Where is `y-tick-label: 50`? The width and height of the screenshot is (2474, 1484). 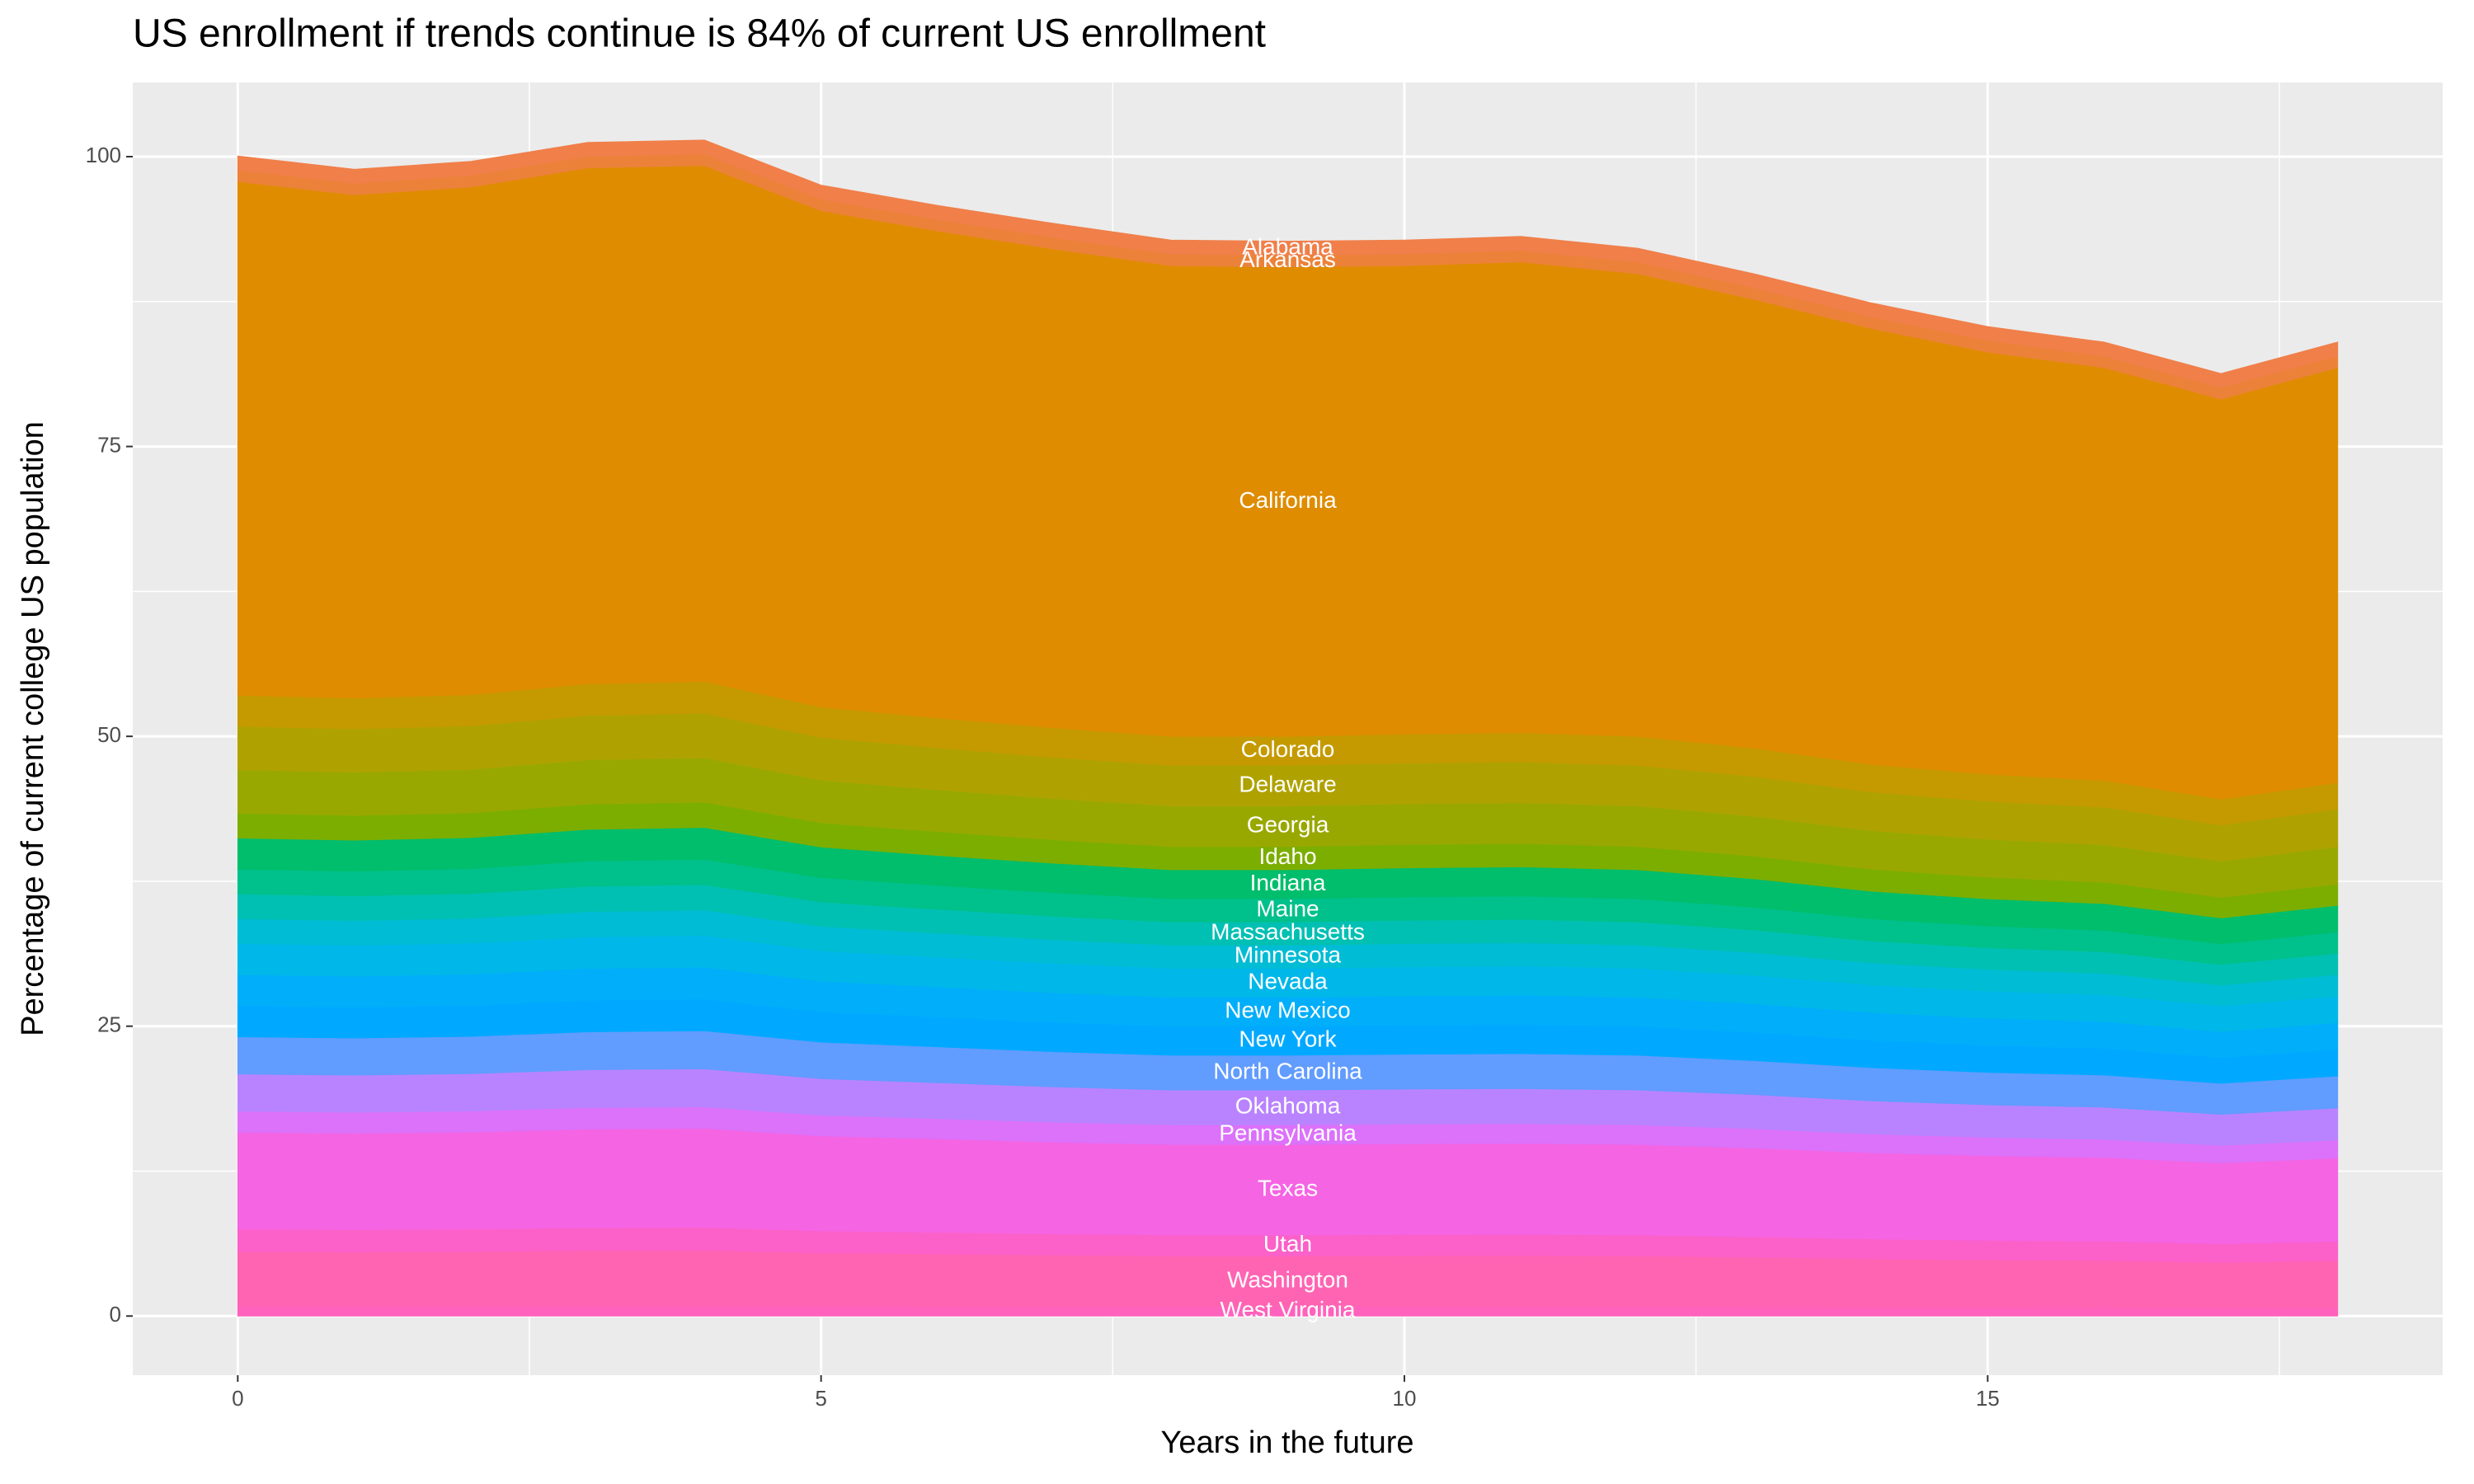 y-tick-label: 50 is located at coordinates (109, 734).